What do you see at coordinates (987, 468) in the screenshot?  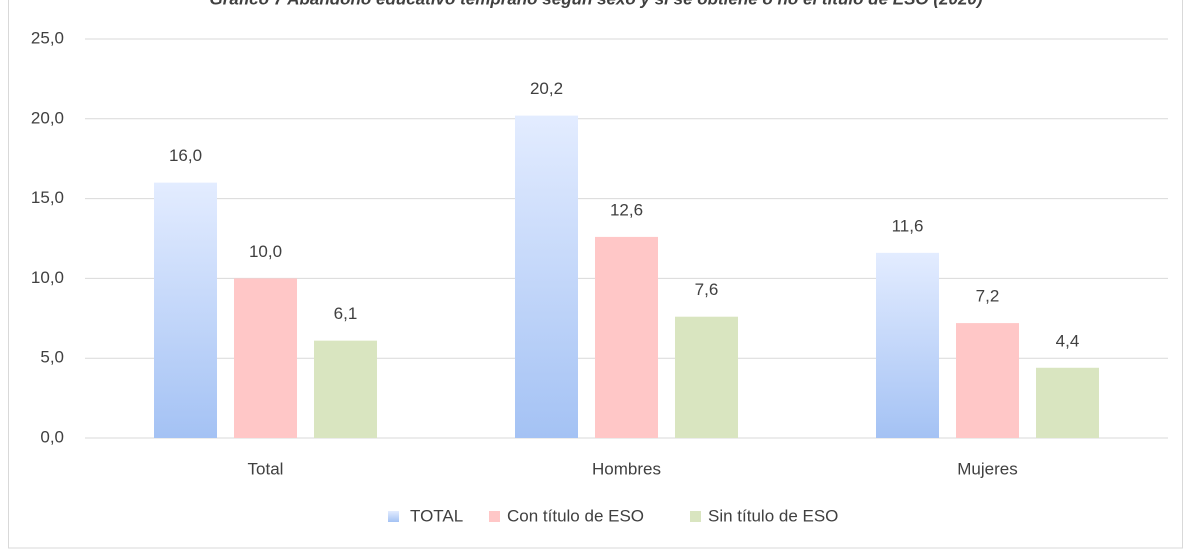 I see `x-tick-label: Mujeres` at bounding box center [987, 468].